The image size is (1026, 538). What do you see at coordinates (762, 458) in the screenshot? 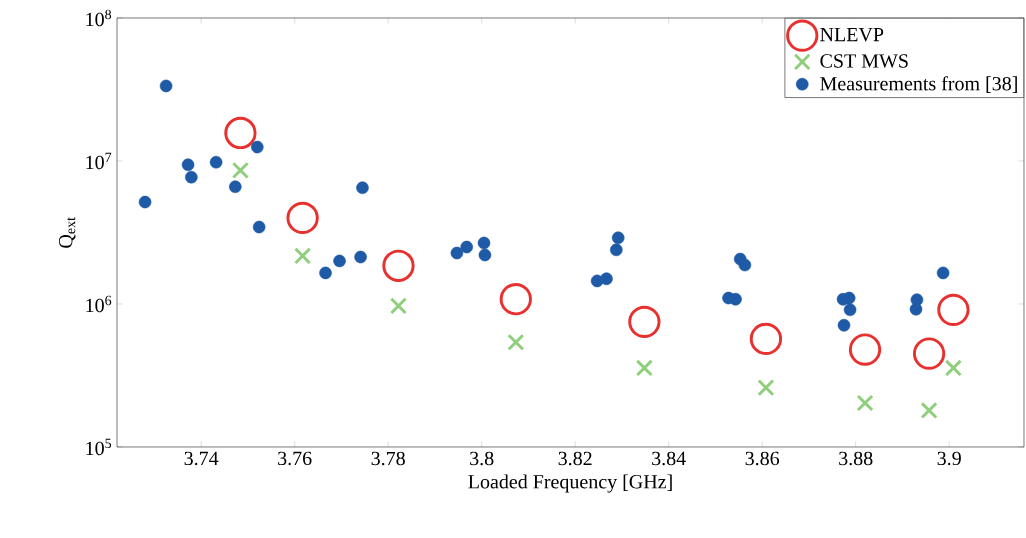
I see `x-tick-label: 3.86` at bounding box center [762, 458].